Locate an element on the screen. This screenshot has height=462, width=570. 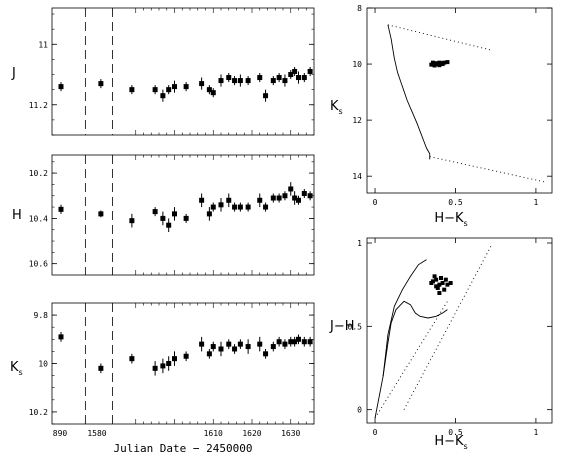
panel-h-dashed-lines is located at coordinates (98, 215).